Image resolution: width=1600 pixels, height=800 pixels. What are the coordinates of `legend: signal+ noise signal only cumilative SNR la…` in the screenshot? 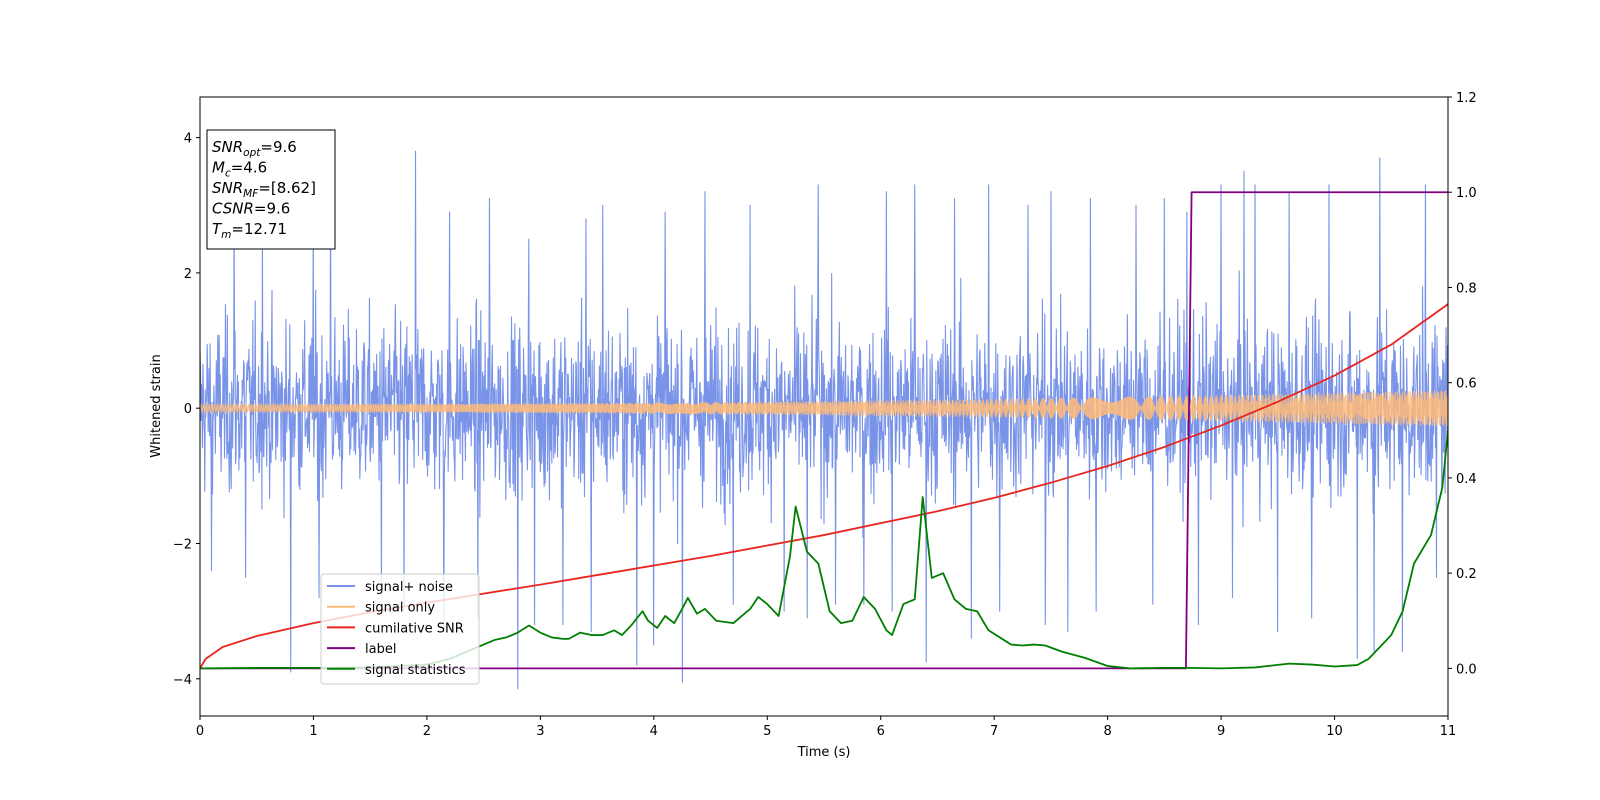 It's located at (400, 629).